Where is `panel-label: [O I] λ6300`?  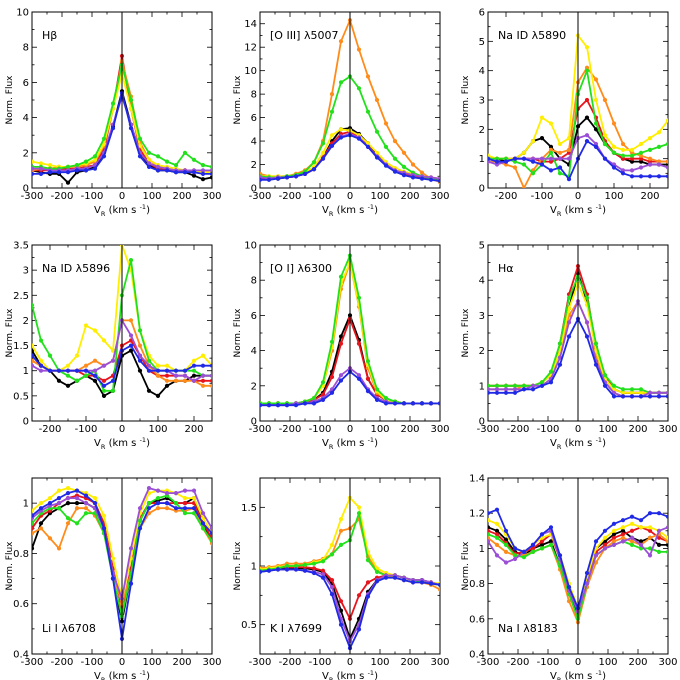 panel-label: [O I] λ6300 is located at coordinates (301, 268).